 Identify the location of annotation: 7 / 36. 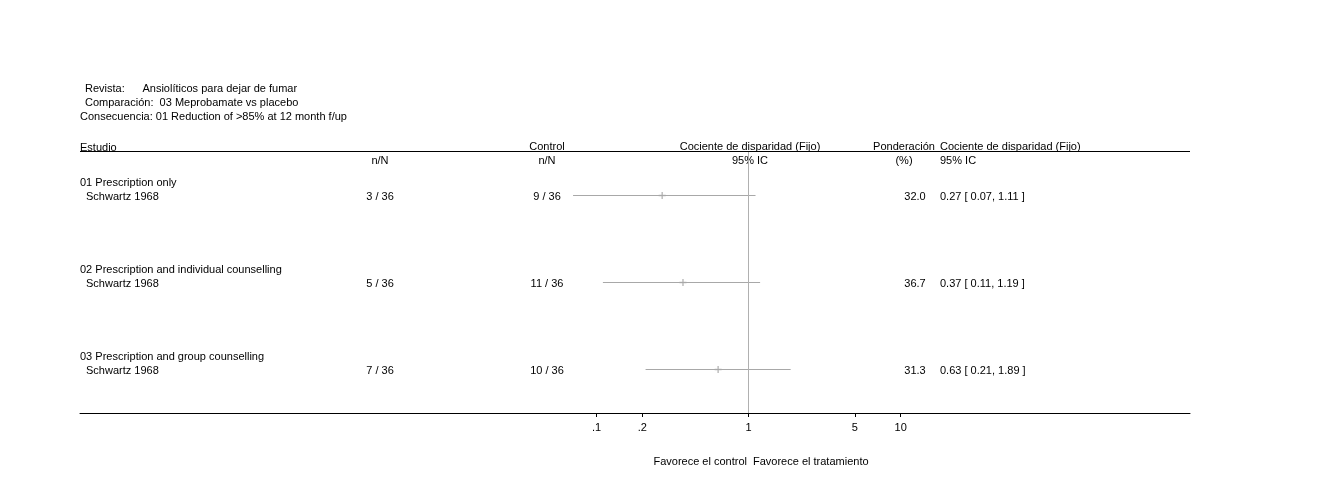
(380, 369).